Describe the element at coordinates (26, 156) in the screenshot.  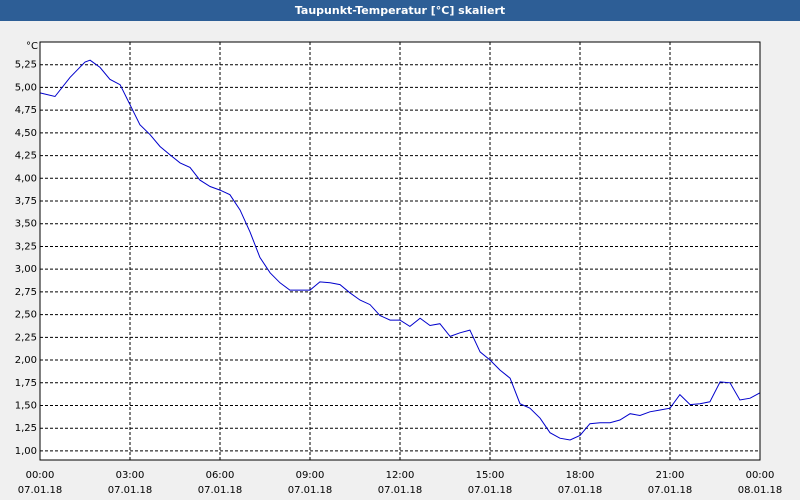
I see `y-tick-label: 4,25` at that location.